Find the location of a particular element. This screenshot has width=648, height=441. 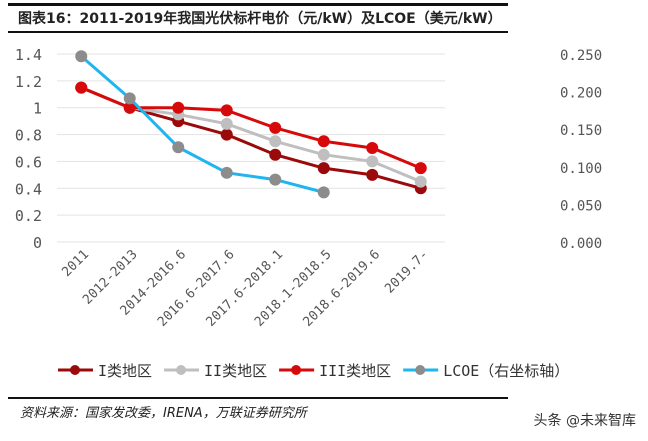

right-tick-label: 0.200 is located at coordinates (581, 94).